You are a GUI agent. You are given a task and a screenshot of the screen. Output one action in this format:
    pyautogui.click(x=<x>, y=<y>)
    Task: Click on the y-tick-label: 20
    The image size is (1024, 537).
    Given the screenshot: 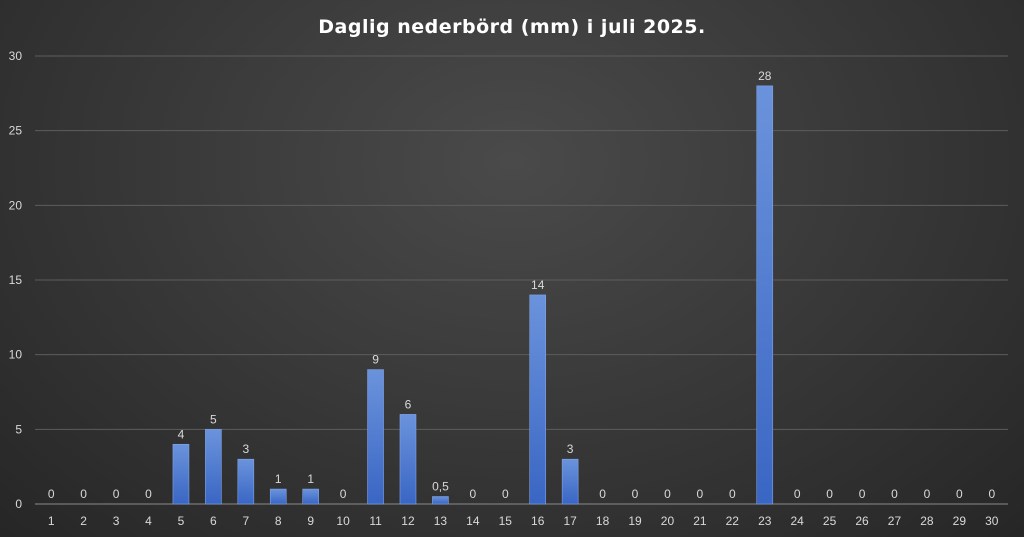 What is the action you would take?
    pyautogui.click(x=16, y=205)
    